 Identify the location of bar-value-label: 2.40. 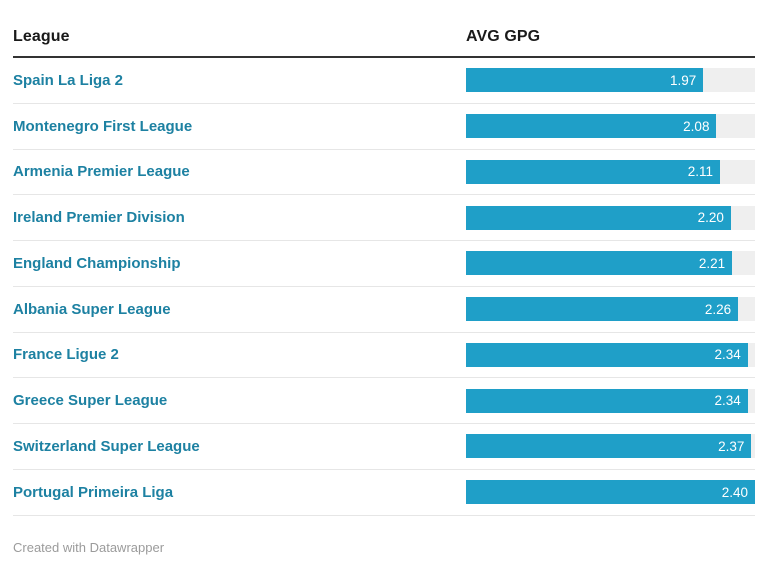
(734, 492).